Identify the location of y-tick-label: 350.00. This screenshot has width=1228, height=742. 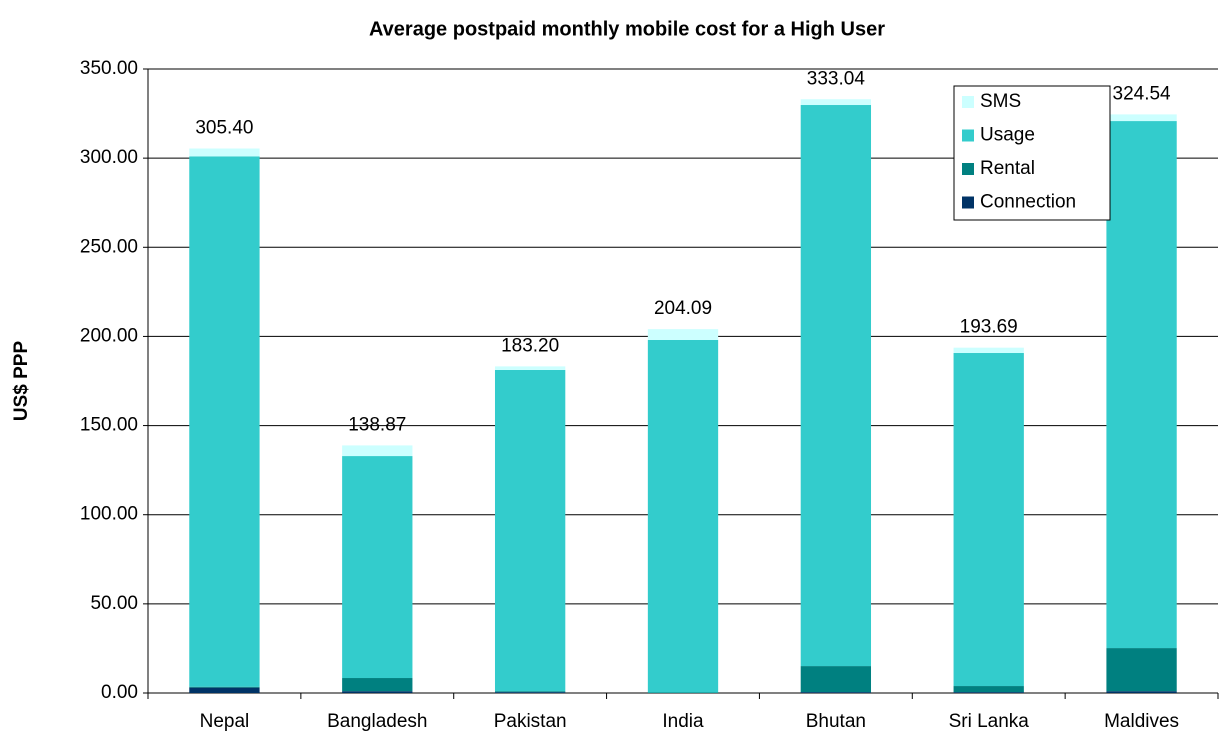
(109, 68).